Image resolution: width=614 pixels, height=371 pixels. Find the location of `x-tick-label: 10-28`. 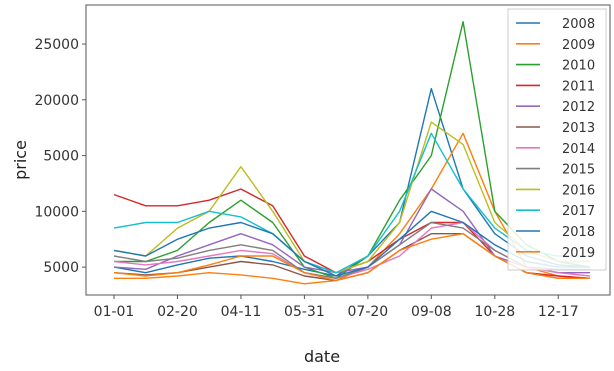

x-tick-label: 10-28 is located at coordinates (494, 312).